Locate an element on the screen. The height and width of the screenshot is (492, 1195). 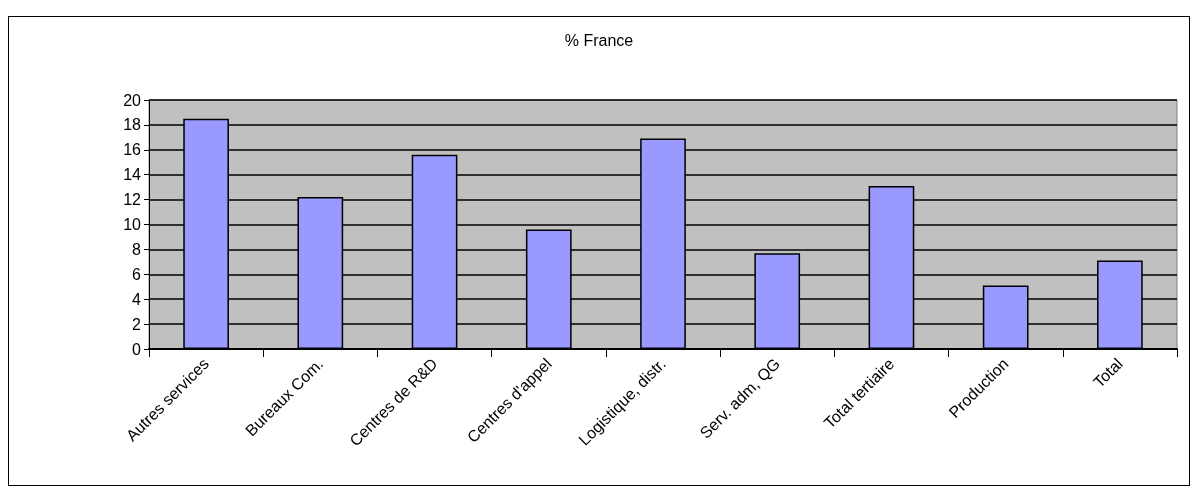
y-tick-label: 20 is located at coordinates (132, 100).